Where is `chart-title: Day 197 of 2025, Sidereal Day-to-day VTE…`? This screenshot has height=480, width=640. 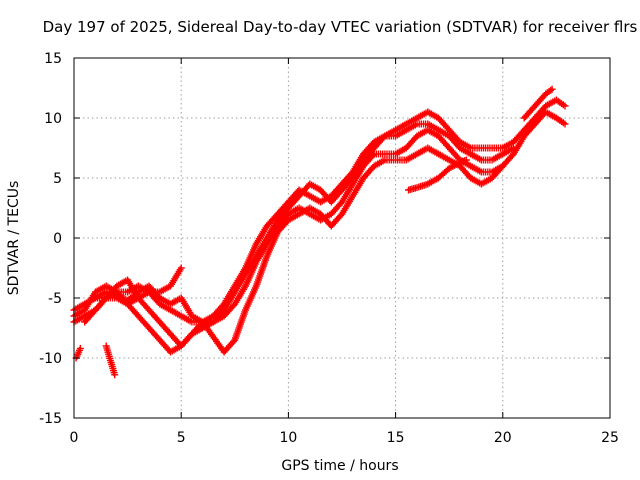 chart-title: Day 197 of 2025, Sidereal Day-to-day VTE… is located at coordinates (340, 27).